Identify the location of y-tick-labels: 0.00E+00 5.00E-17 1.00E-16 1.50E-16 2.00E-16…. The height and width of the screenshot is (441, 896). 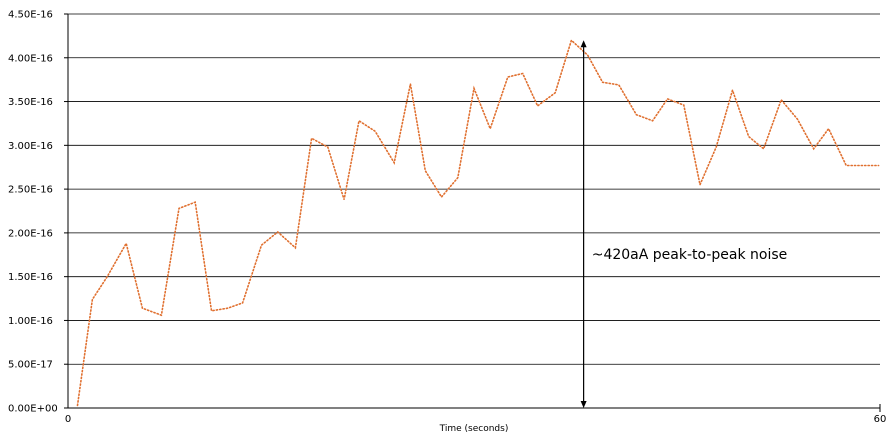
(33, 212).